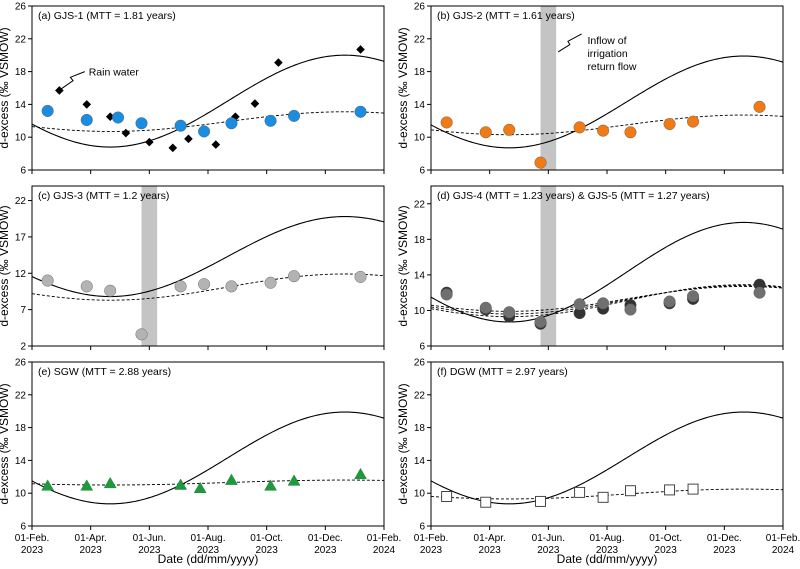 This screenshot has width=800, height=569. Describe the element at coordinates (21, 274) in the screenshot. I see `y-tick-label: 12` at that location.